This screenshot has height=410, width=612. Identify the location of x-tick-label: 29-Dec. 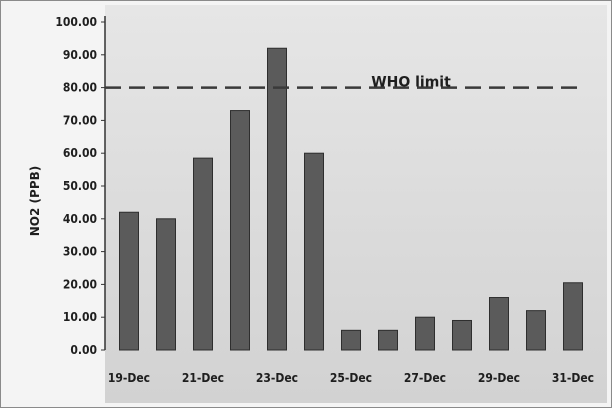
(499, 378).